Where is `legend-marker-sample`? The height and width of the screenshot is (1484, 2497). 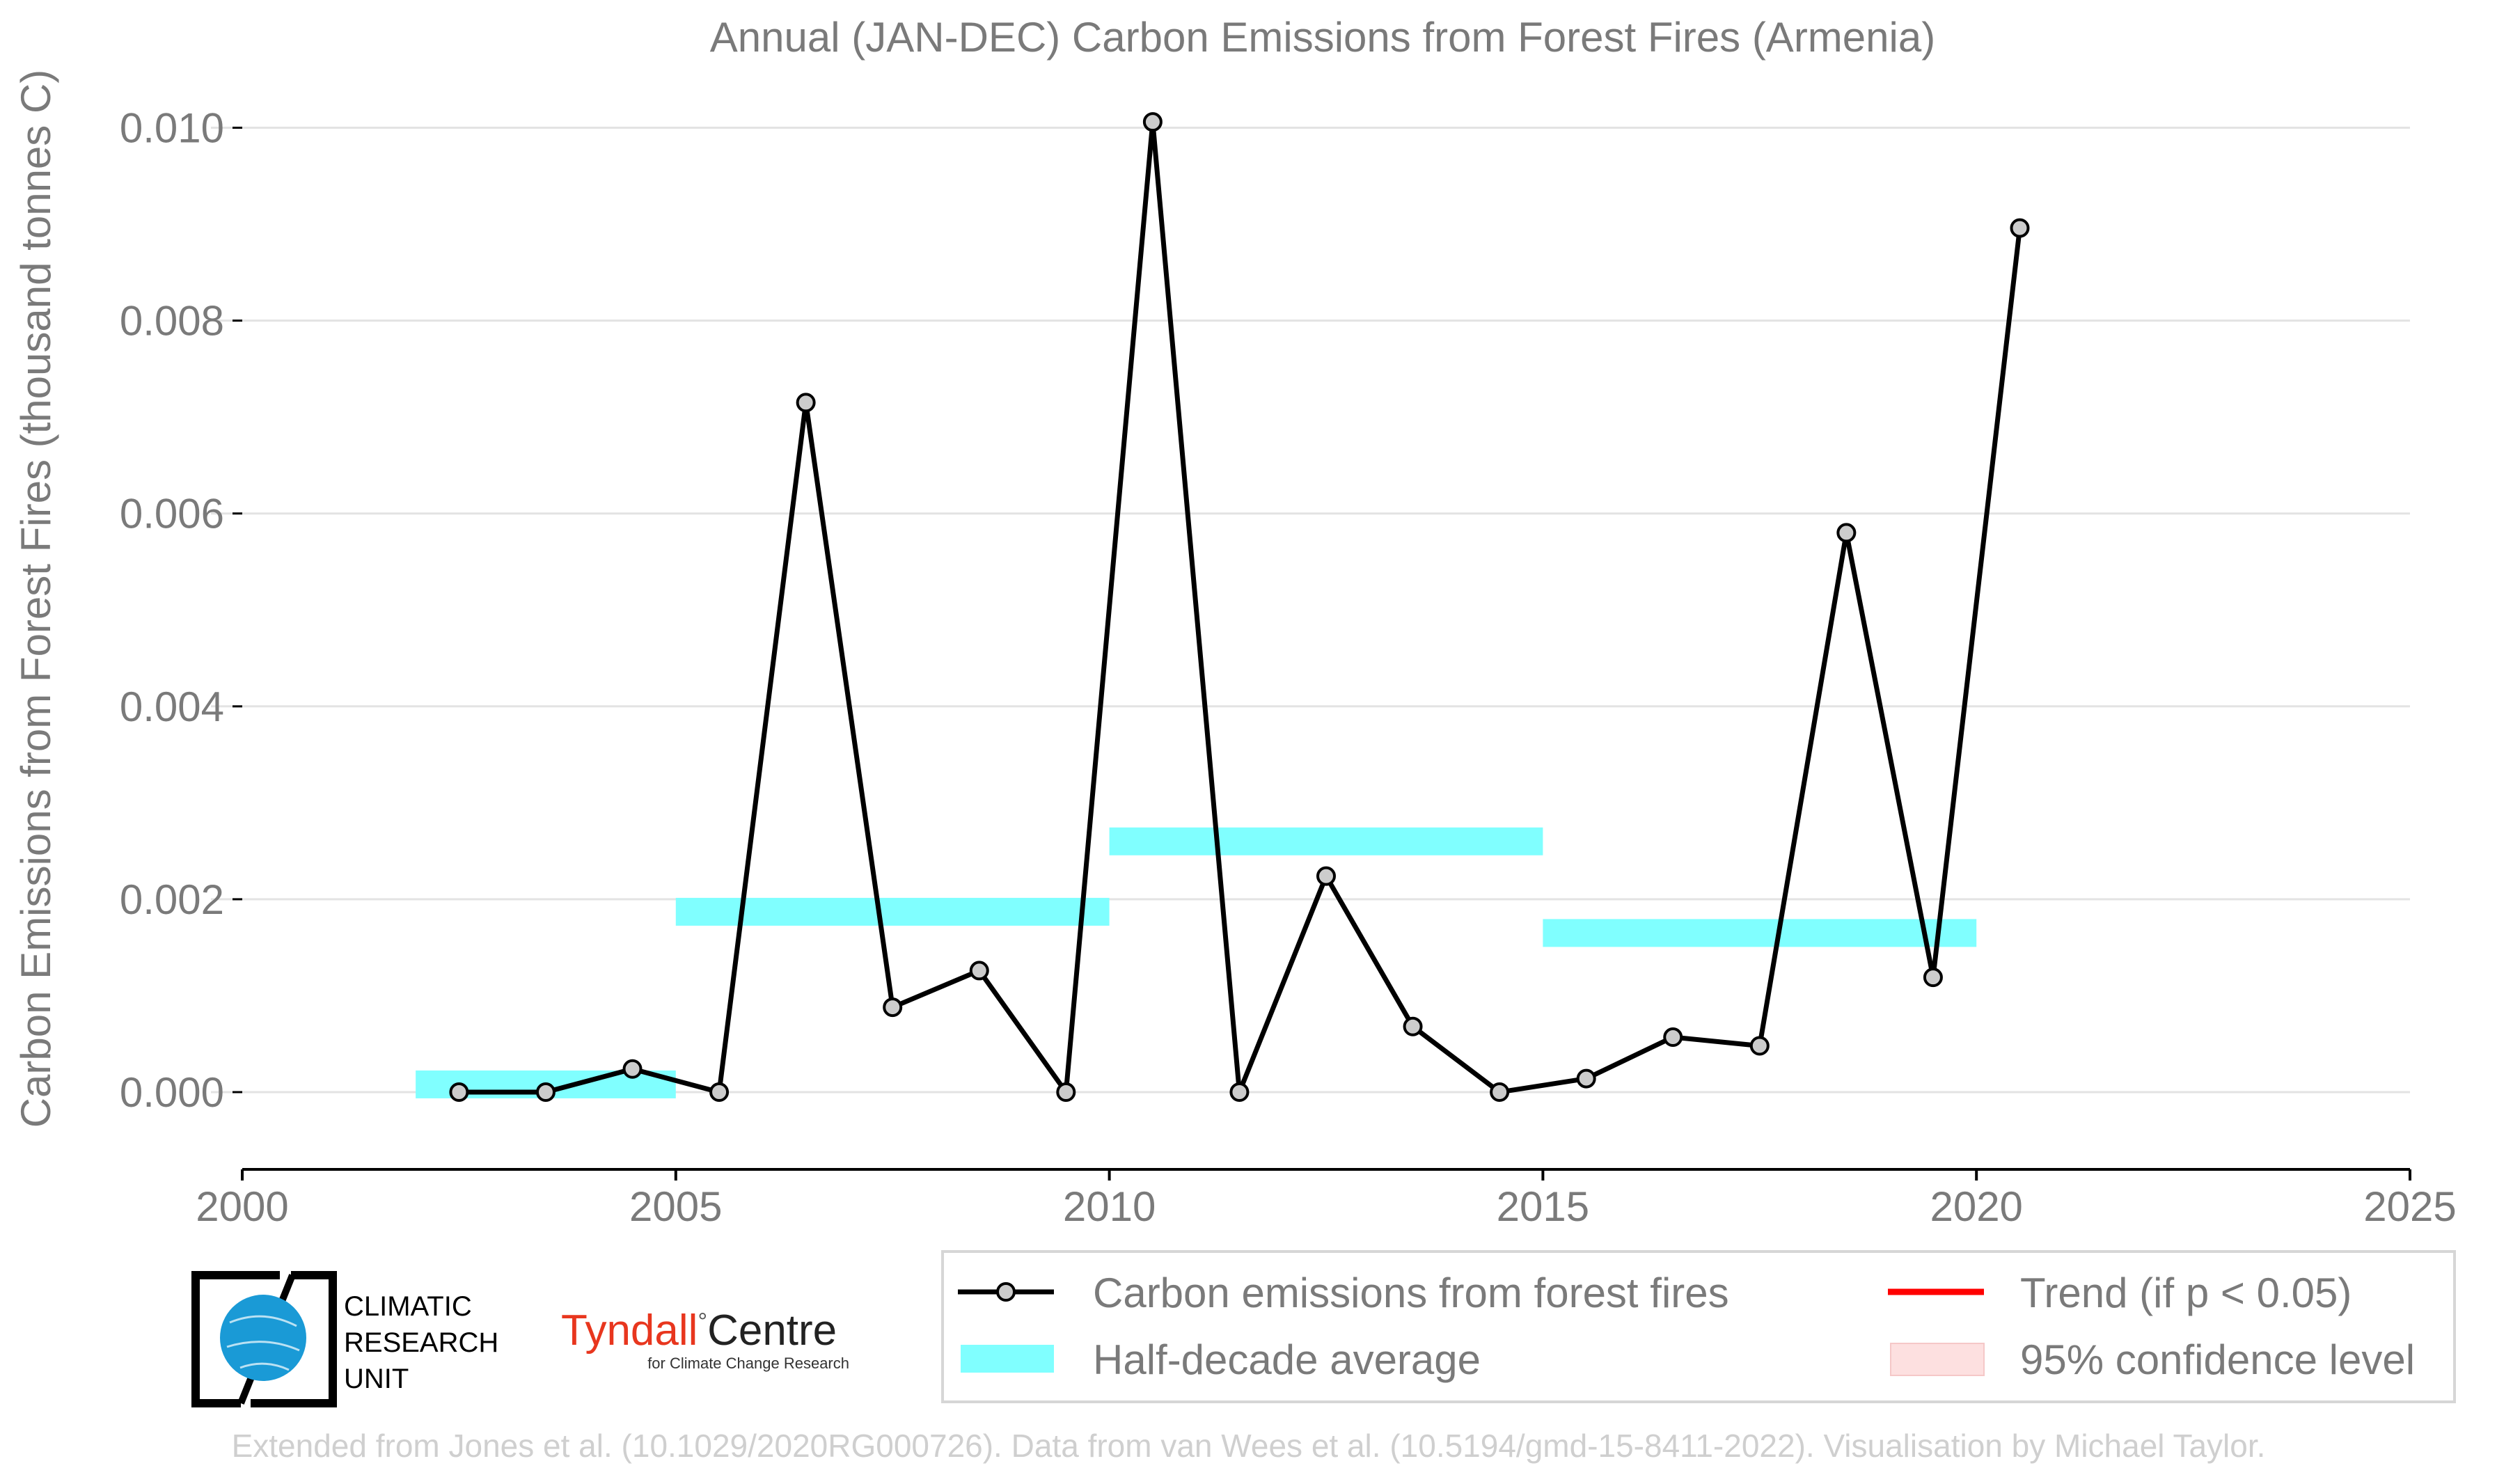
legend-marker-sample is located at coordinates (1006, 1292).